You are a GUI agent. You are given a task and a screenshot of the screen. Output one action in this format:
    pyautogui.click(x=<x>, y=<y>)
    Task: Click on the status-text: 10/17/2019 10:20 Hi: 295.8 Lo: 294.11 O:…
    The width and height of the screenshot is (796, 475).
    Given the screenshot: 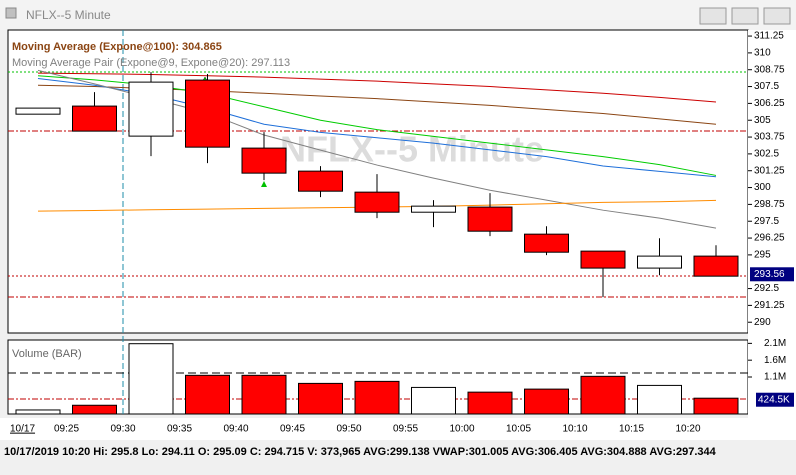 What is the action you would take?
    pyautogui.click(x=360, y=452)
    